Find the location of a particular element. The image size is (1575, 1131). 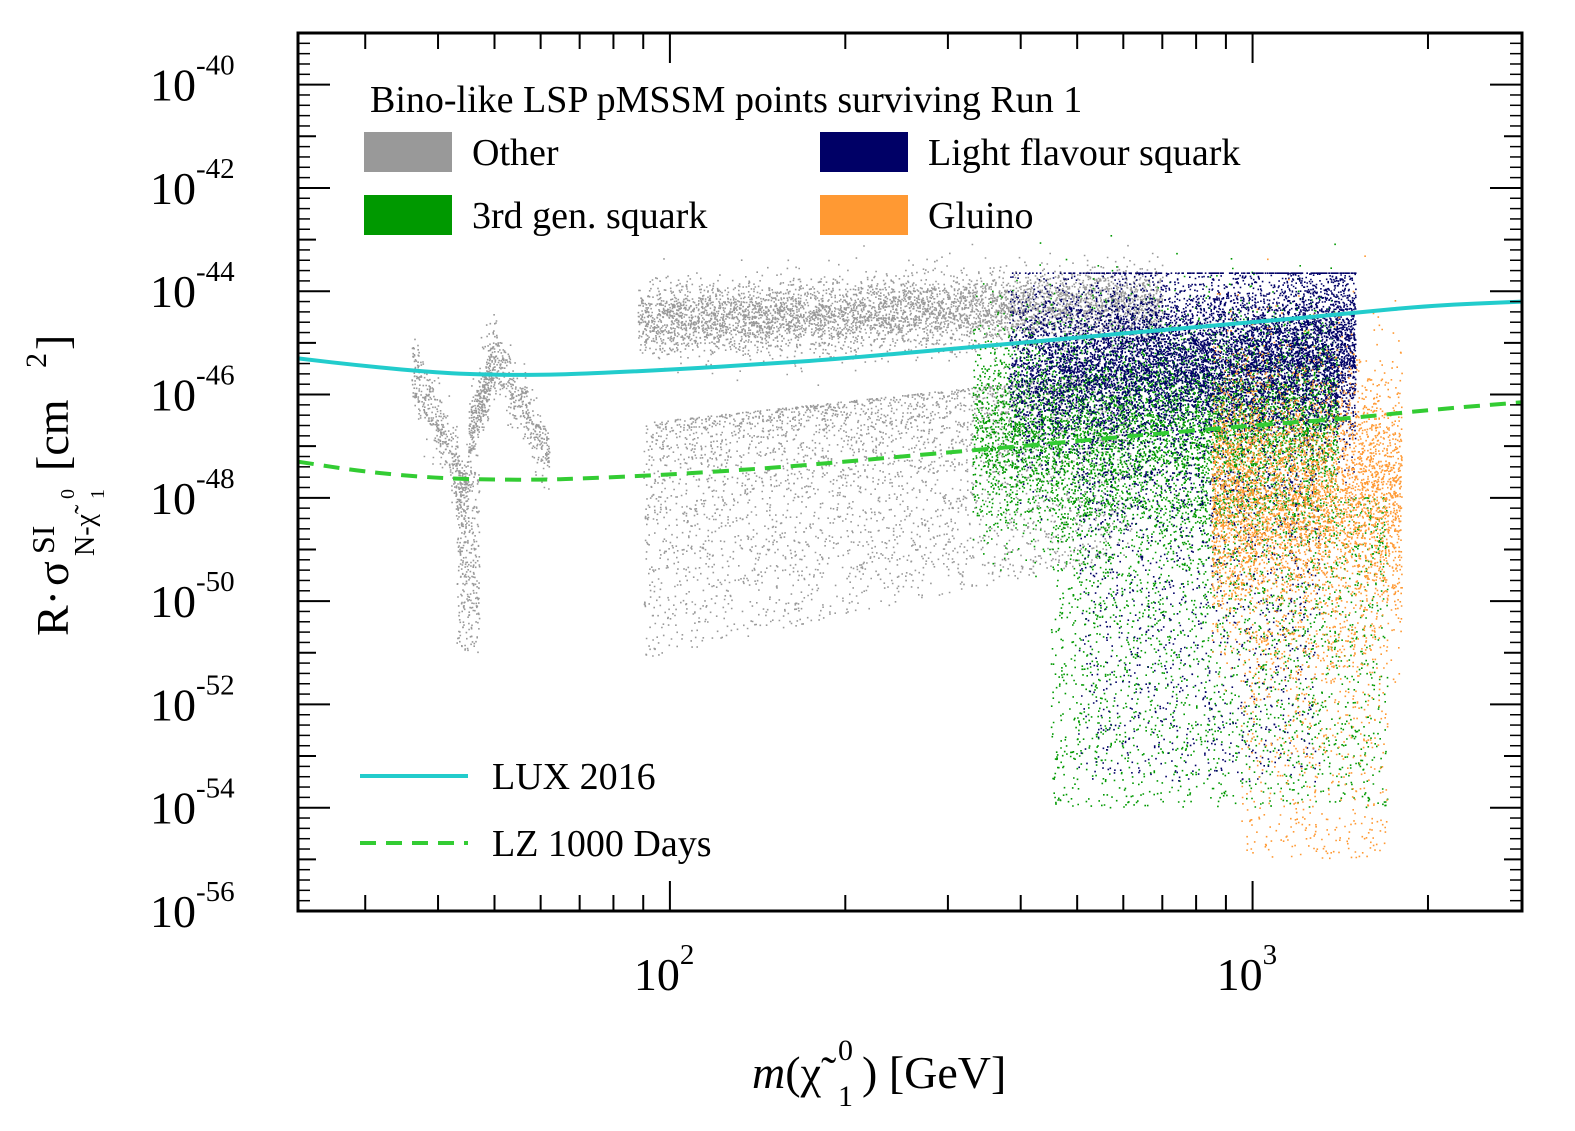

legend-swatch-light-flavour-squark is located at coordinates (864, 152).